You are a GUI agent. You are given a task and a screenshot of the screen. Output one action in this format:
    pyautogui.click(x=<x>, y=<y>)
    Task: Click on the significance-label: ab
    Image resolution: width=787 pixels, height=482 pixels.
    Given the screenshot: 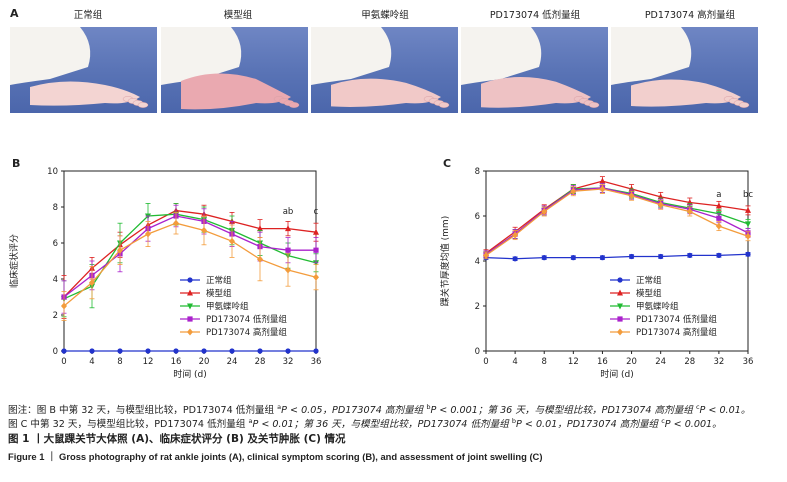 What is the action you would take?
    pyautogui.click(x=288, y=212)
    